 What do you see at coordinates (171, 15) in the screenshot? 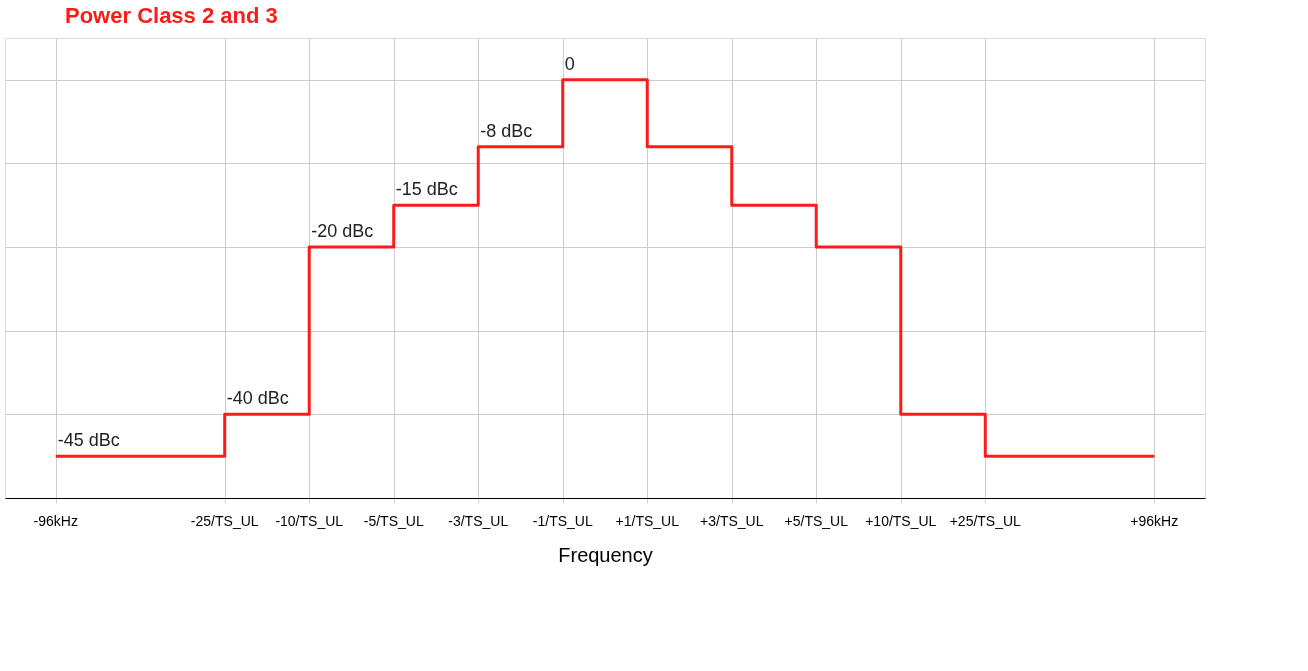
I see `chart-title: Power Class 2 and 3` at bounding box center [171, 15].